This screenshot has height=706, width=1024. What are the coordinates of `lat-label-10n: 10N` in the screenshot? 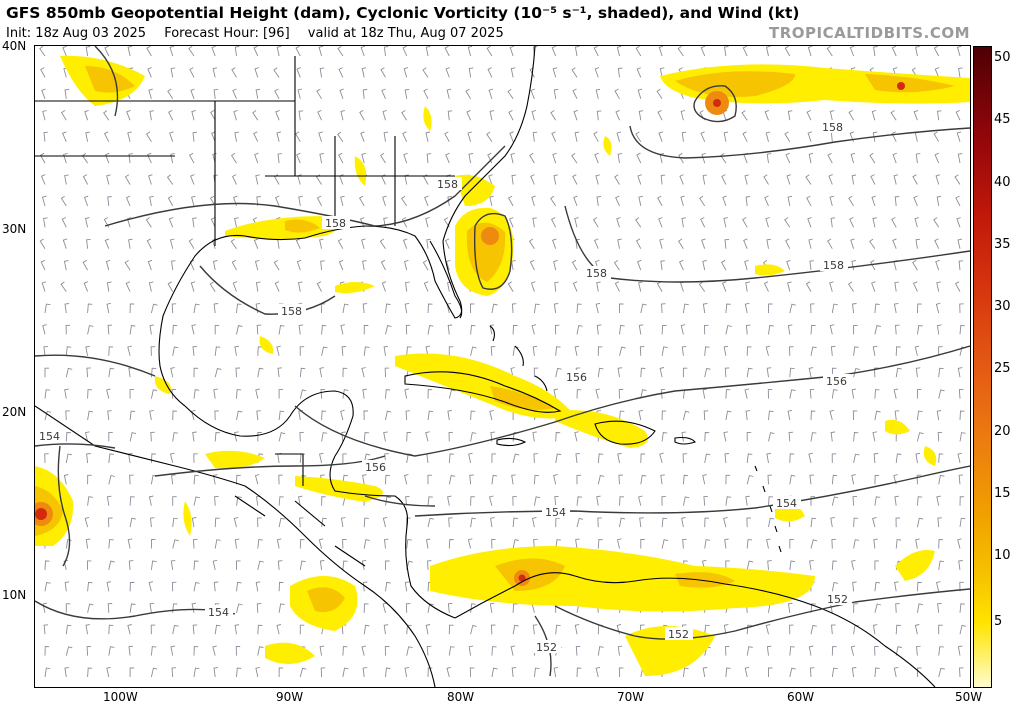 It's located at (14, 595).